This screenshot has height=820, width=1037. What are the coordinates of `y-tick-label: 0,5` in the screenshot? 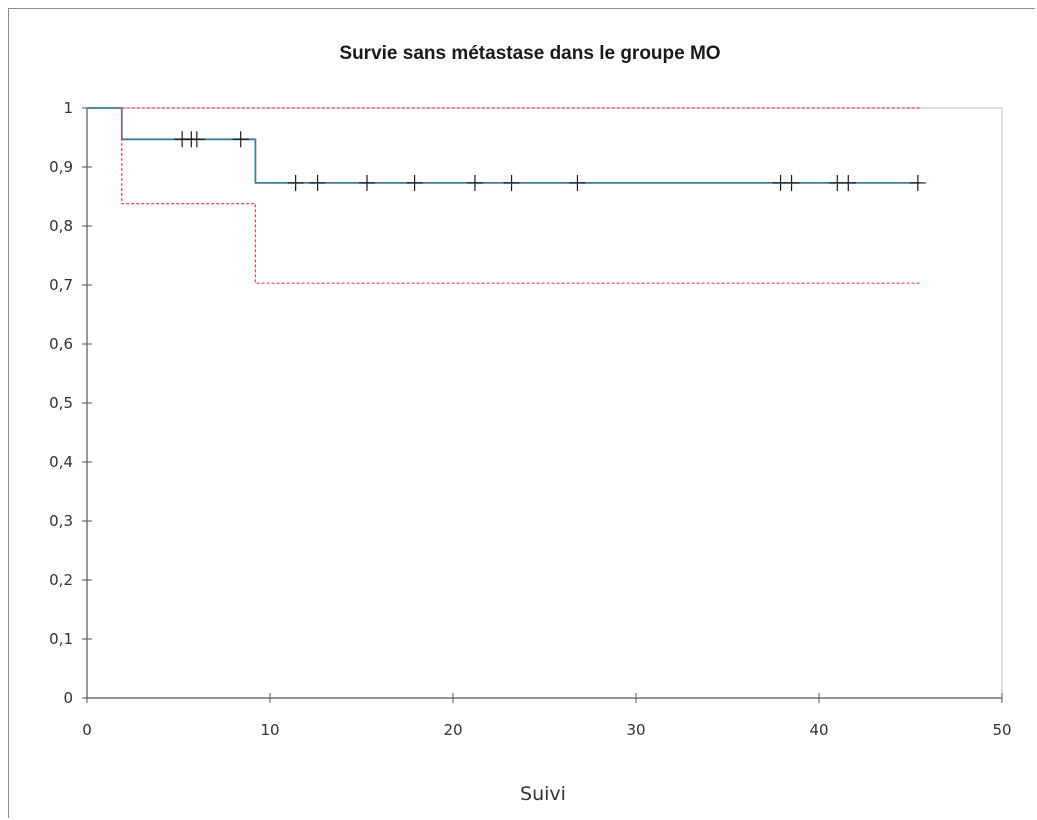 It's located at (61, 403).